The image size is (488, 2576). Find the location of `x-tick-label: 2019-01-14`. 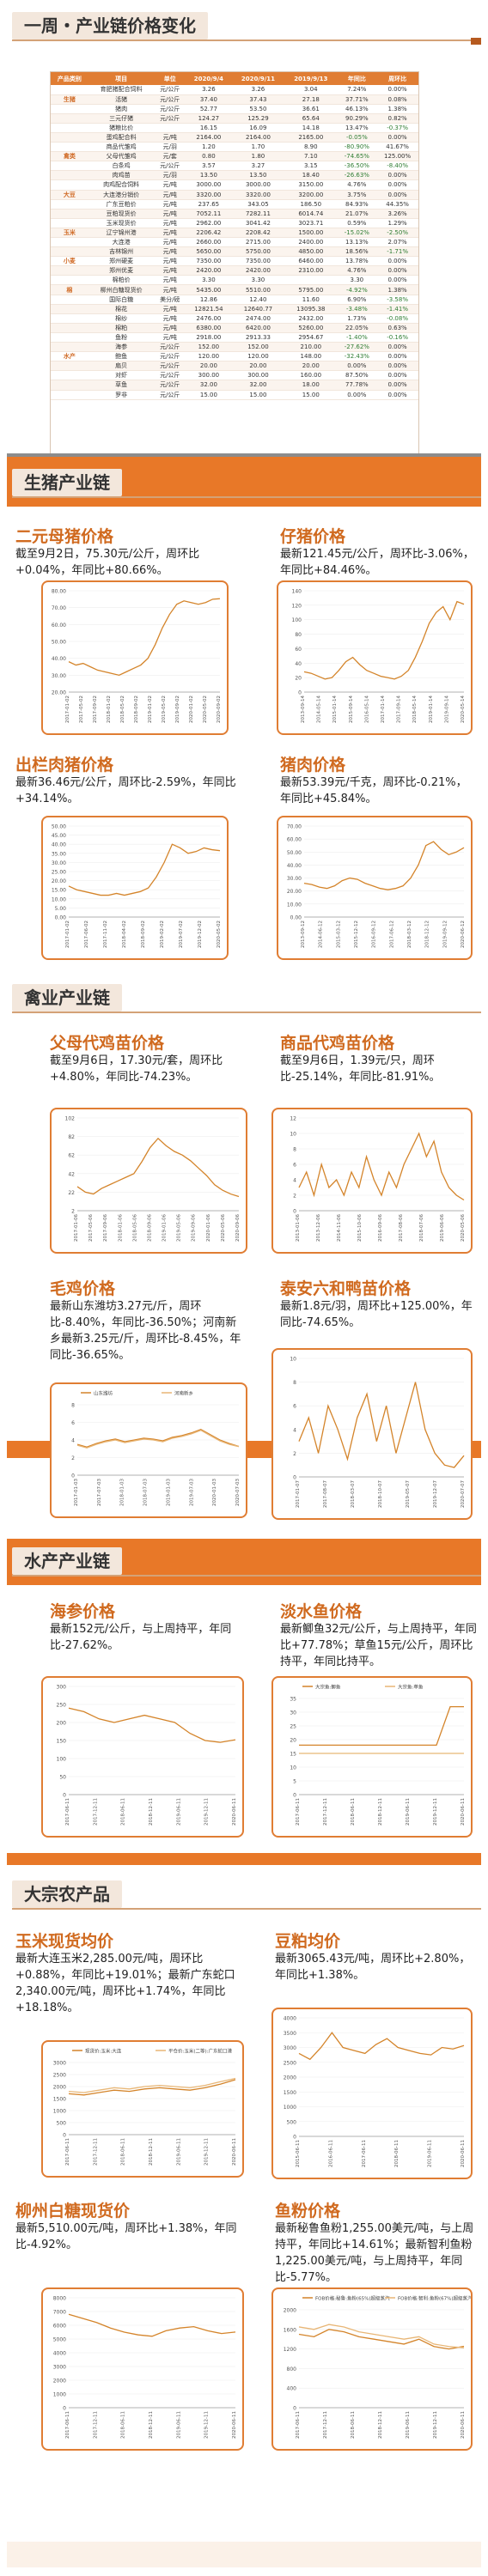

x-tick-label: 2019-01-14 is located at coordinates (431, 709).